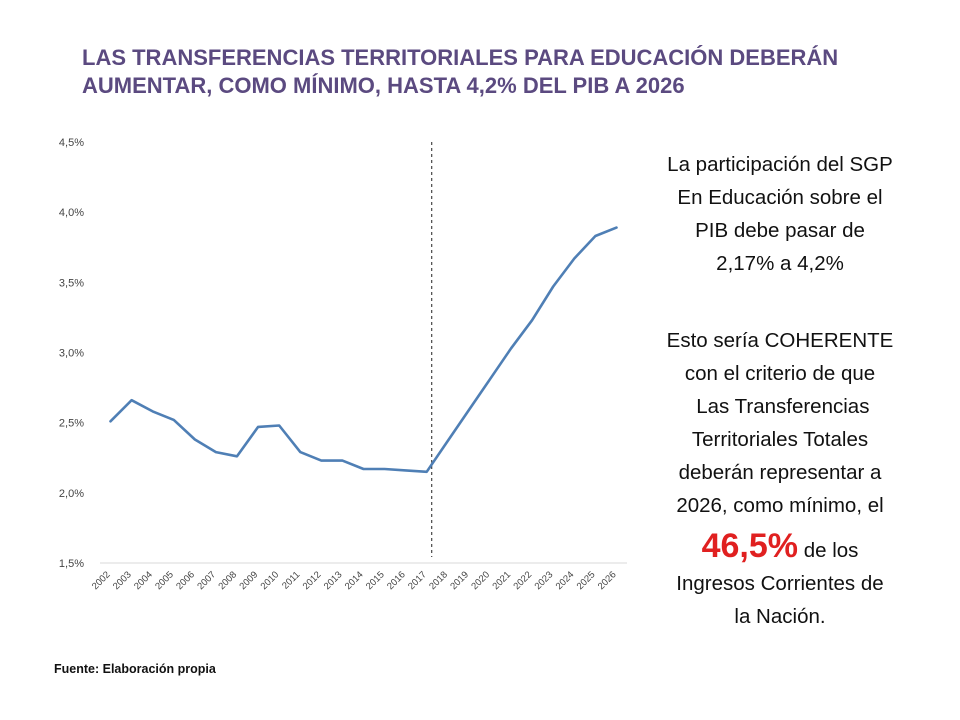 The width and height of the screenshot is (960, 720). Describe the element at coordinates (227, 580) in the screenshot. I see `x-tick-label: 2008` at that location.